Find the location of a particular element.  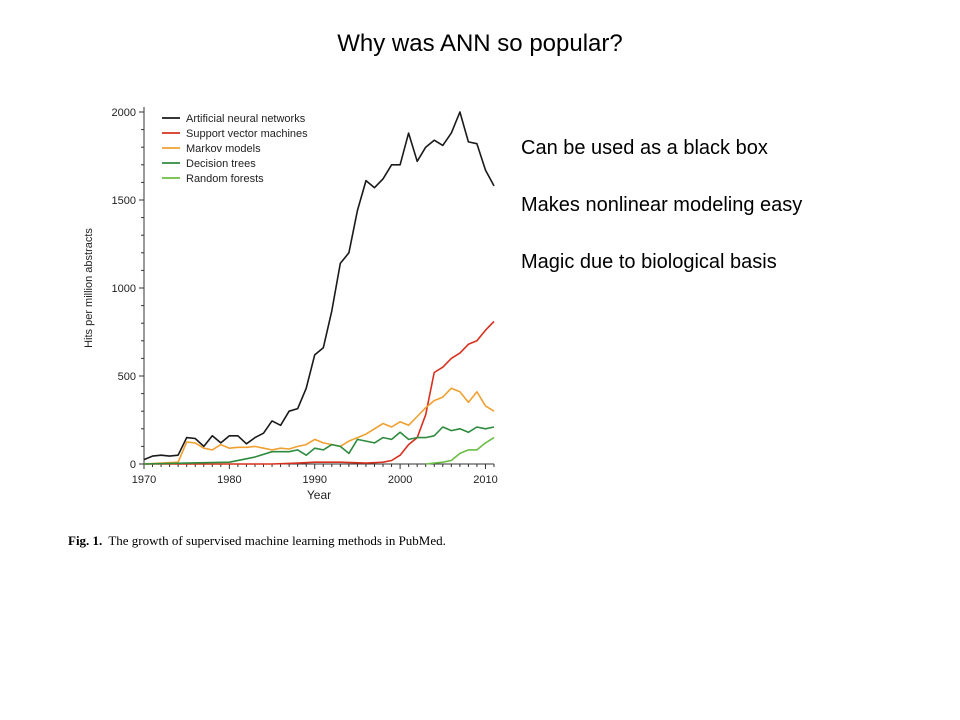

y-tick-label: 2000 is located at coordinates (124, 113).